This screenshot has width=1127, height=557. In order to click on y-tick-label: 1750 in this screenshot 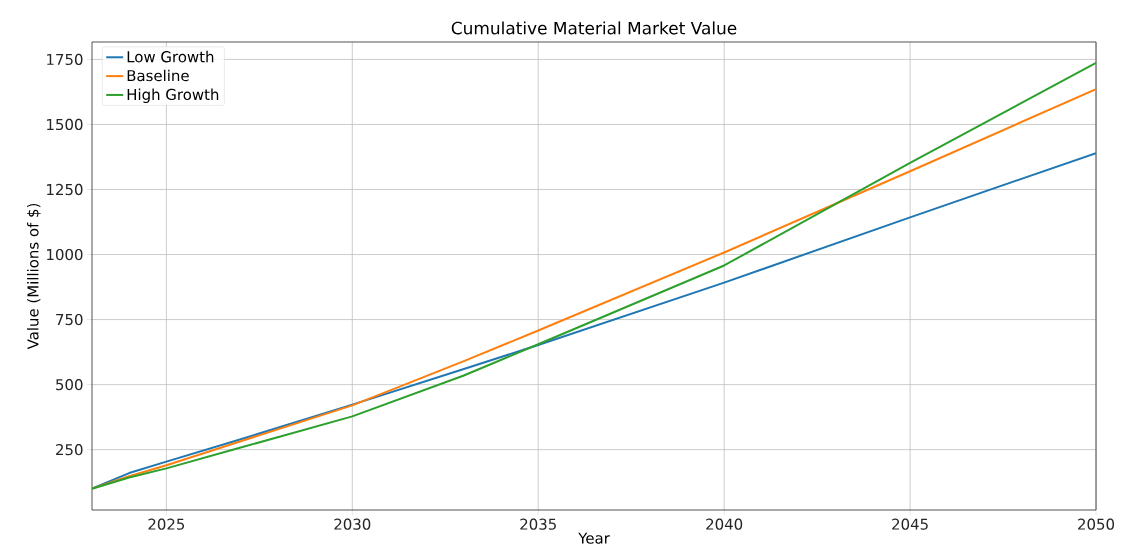, I will do `click(65, 59)`.